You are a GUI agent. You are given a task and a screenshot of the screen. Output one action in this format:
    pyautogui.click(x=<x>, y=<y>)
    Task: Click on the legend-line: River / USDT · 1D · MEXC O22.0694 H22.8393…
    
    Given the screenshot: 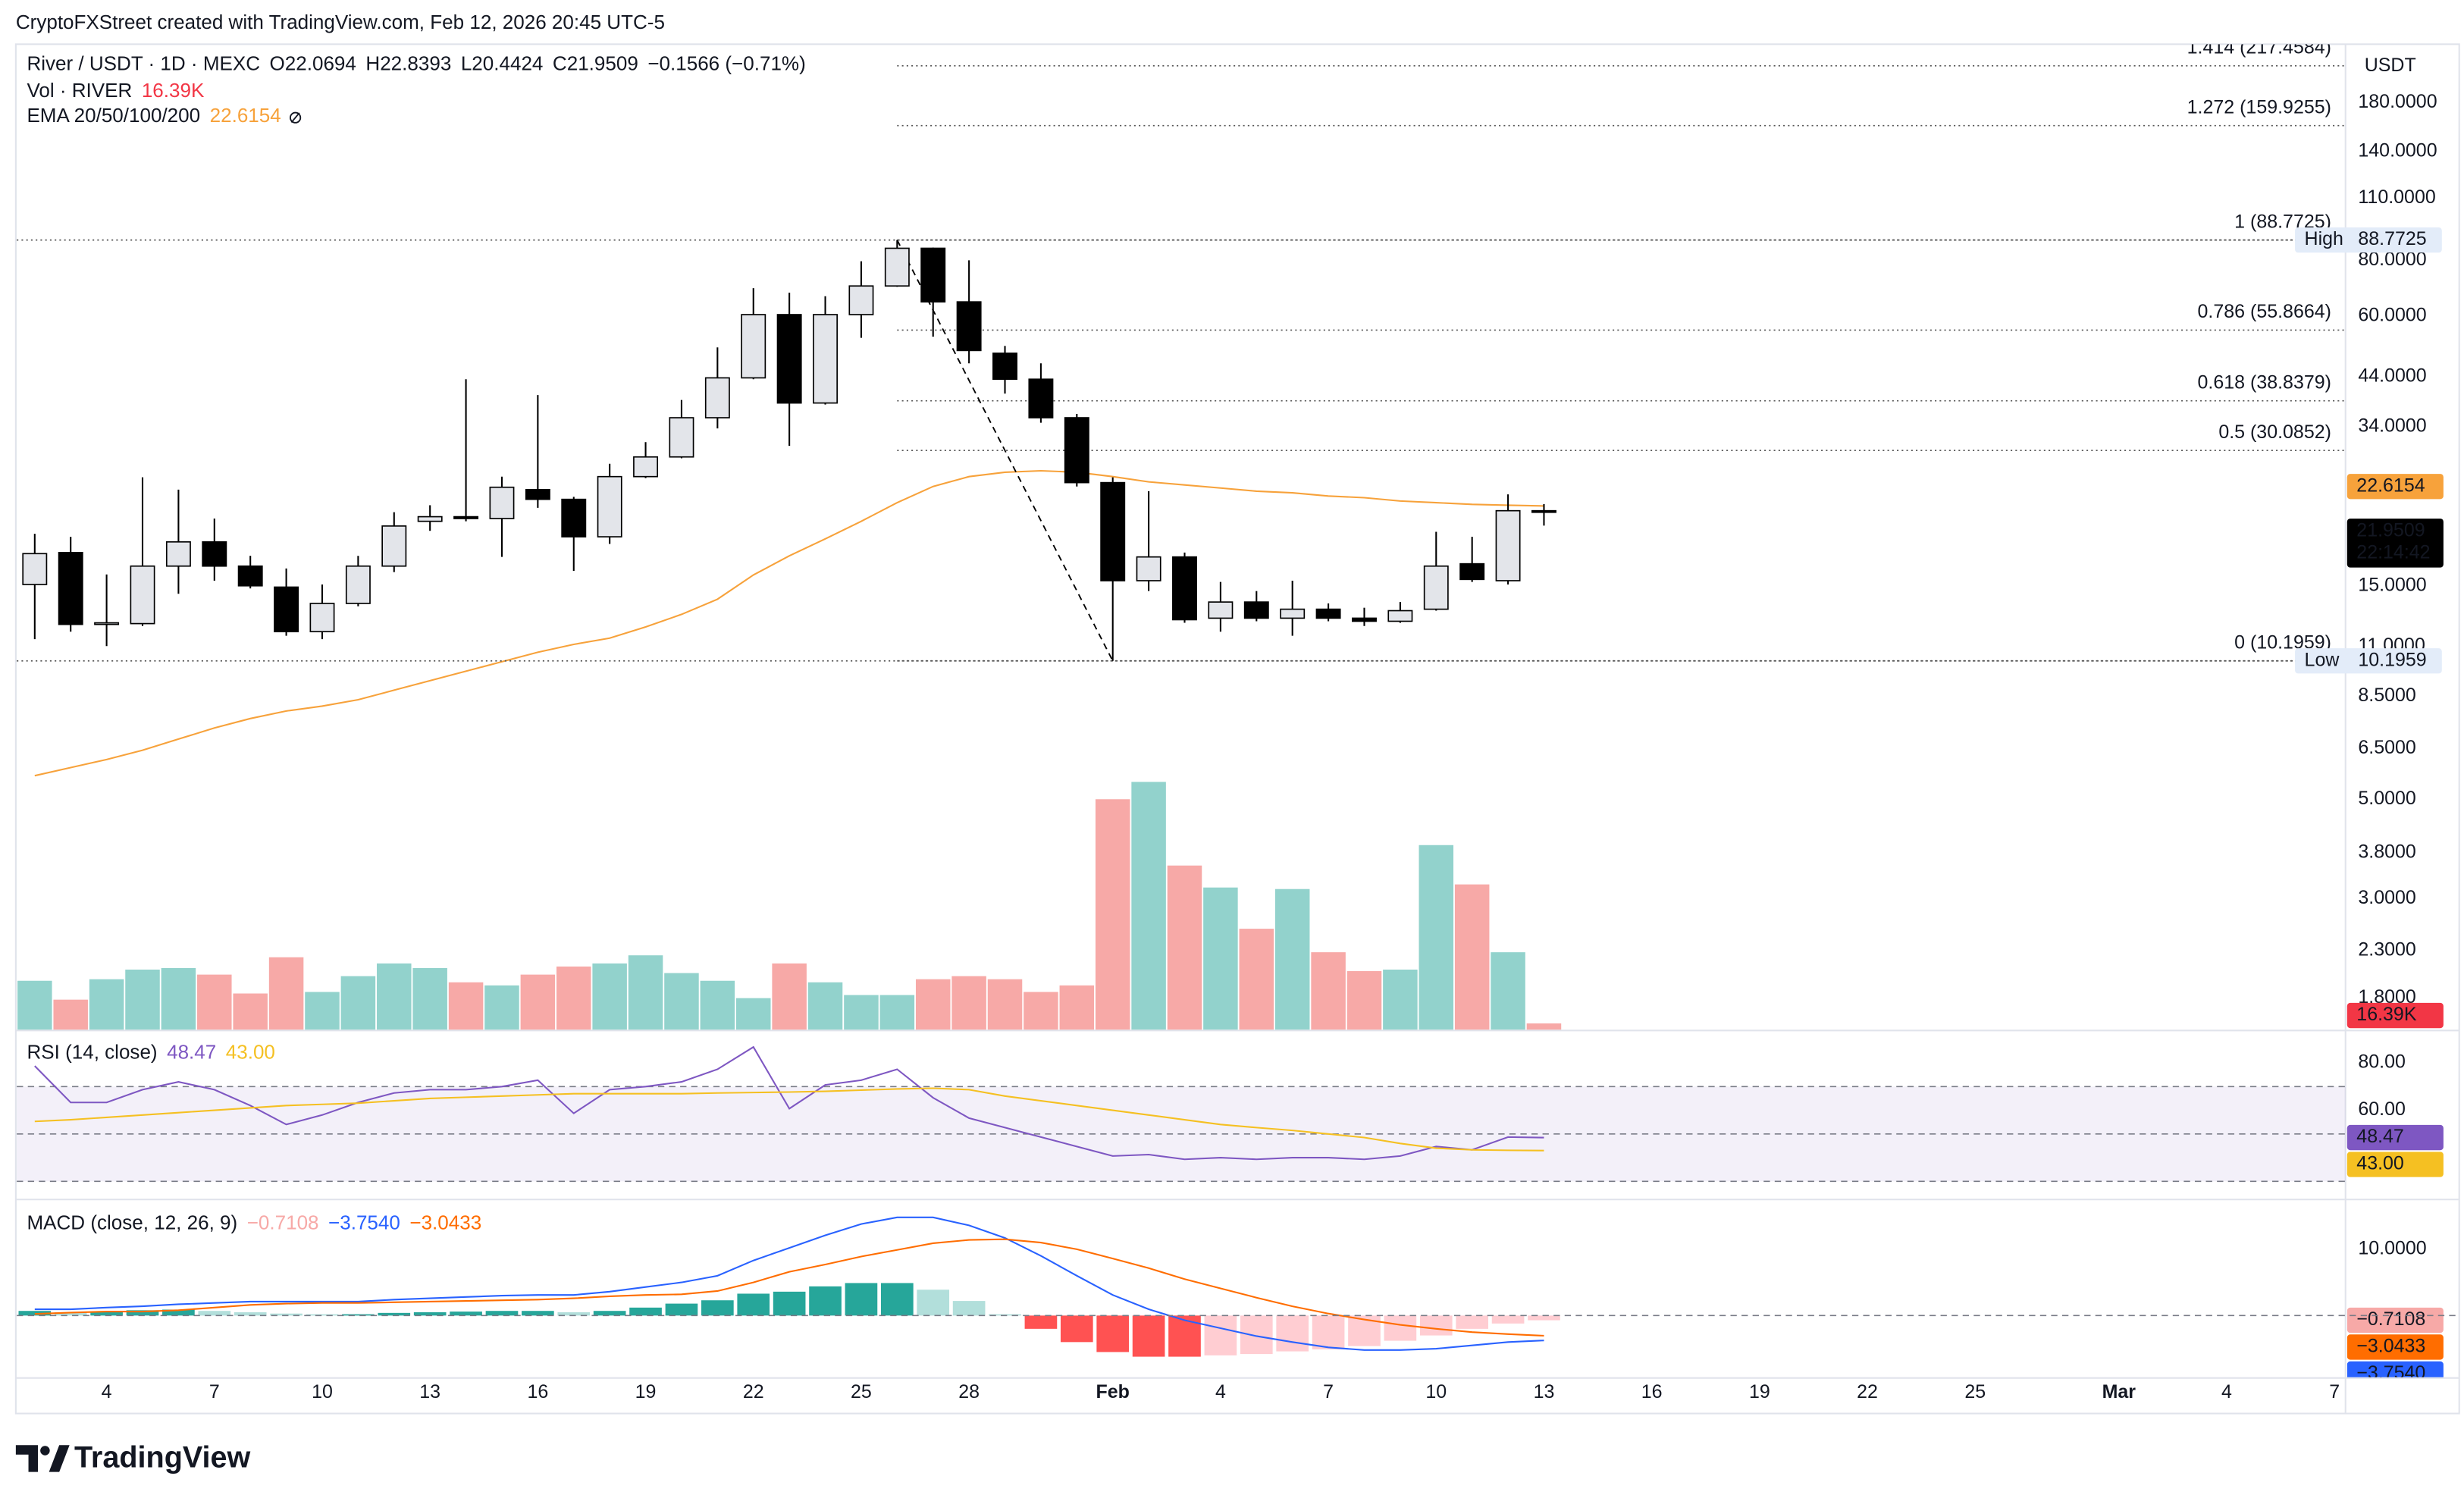 What is the action you would take?
    pyautogui.click(x=416, y=63)
    